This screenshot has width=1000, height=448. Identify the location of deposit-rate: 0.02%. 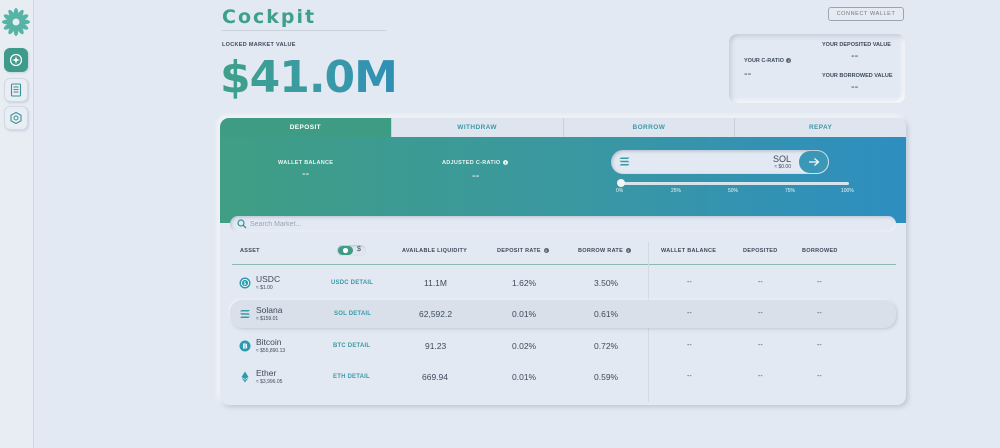
(524, 346).